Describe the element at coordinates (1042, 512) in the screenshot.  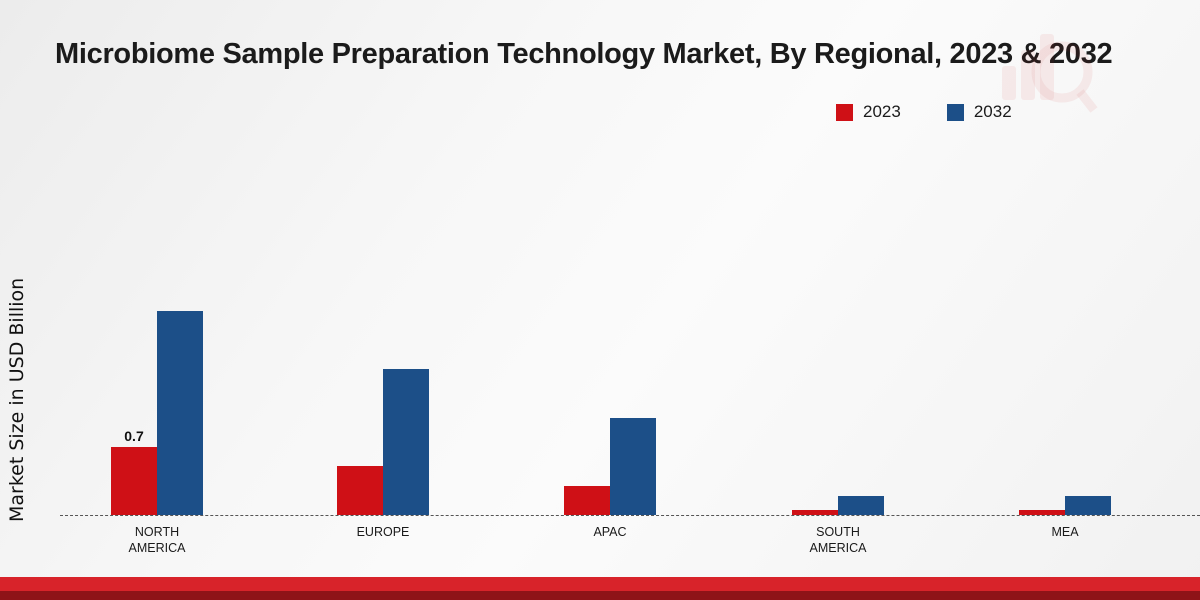
I see `bar-2023-mea` at that location.